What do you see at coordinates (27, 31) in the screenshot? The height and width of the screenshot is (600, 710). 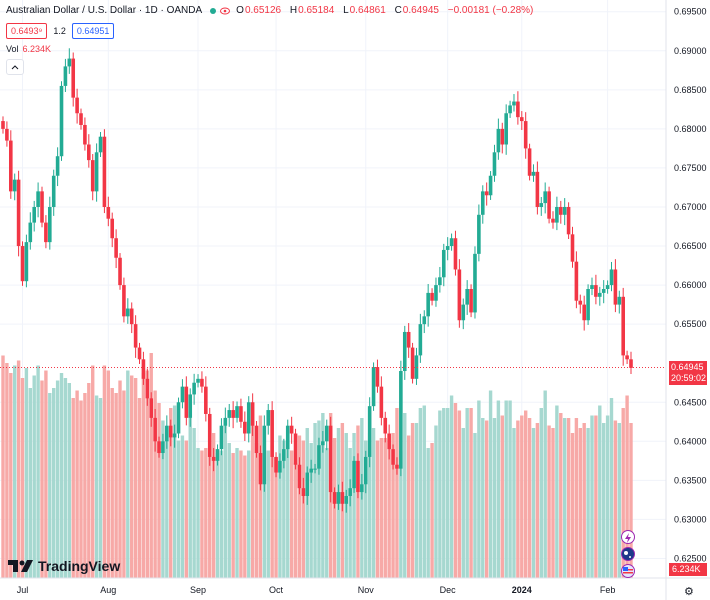 I see `sell-price-button: 0.6493⁹` at bounding box center [27, 31].